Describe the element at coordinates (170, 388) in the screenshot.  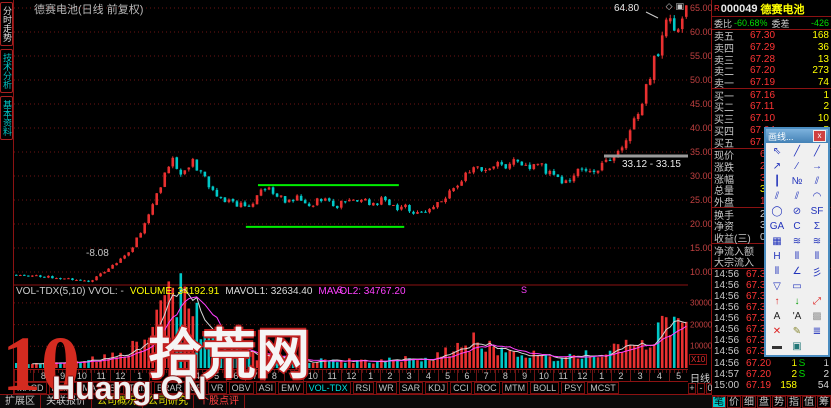
I see `indicator-tab-brar: BRAR` at that location.